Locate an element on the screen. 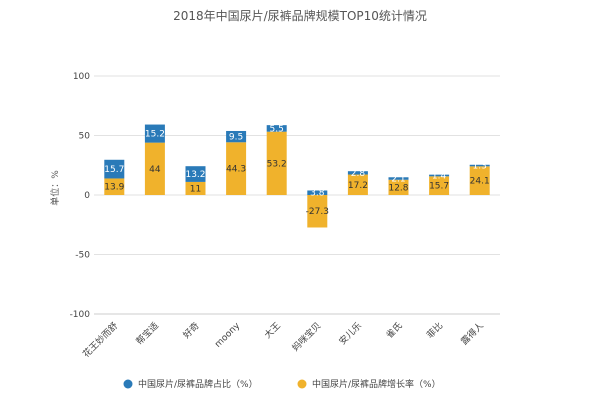 The image size is (600, 409). share-data-label: 2.1 is located at coordinates (398, 180).